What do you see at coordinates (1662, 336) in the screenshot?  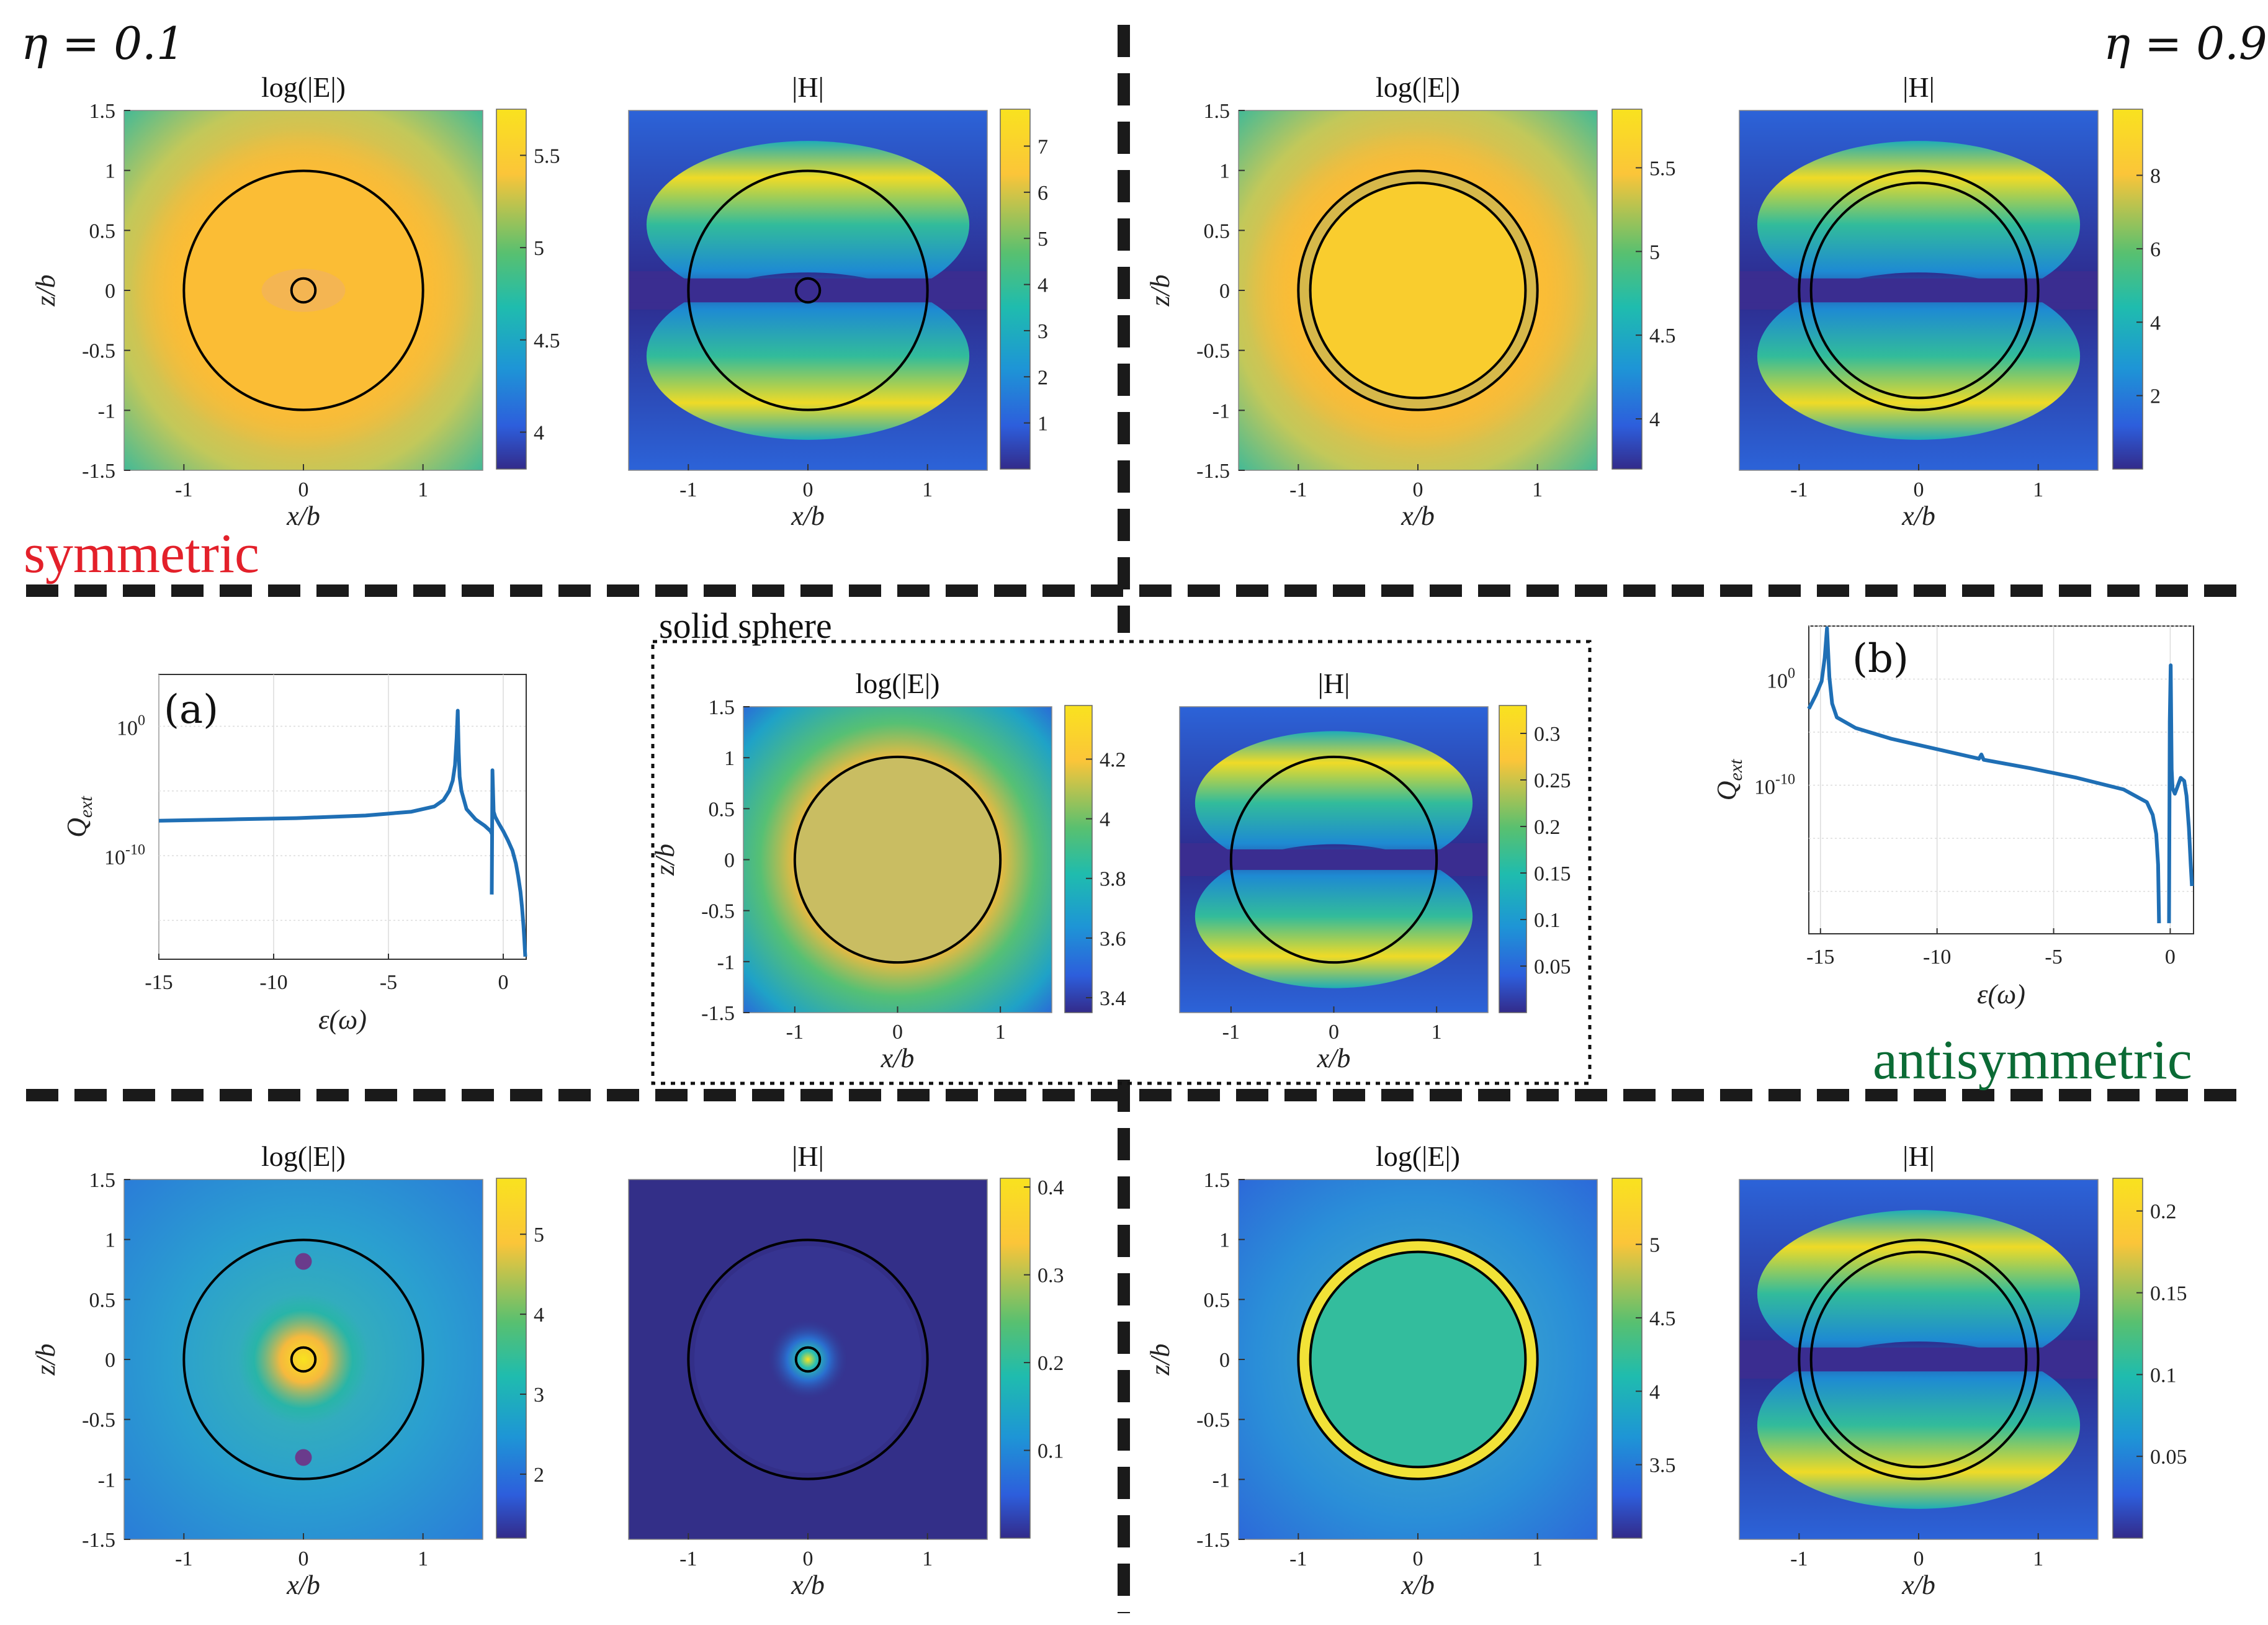 I see `colorbar-tick-label: 4.5` at bounding box center [1662, 336].